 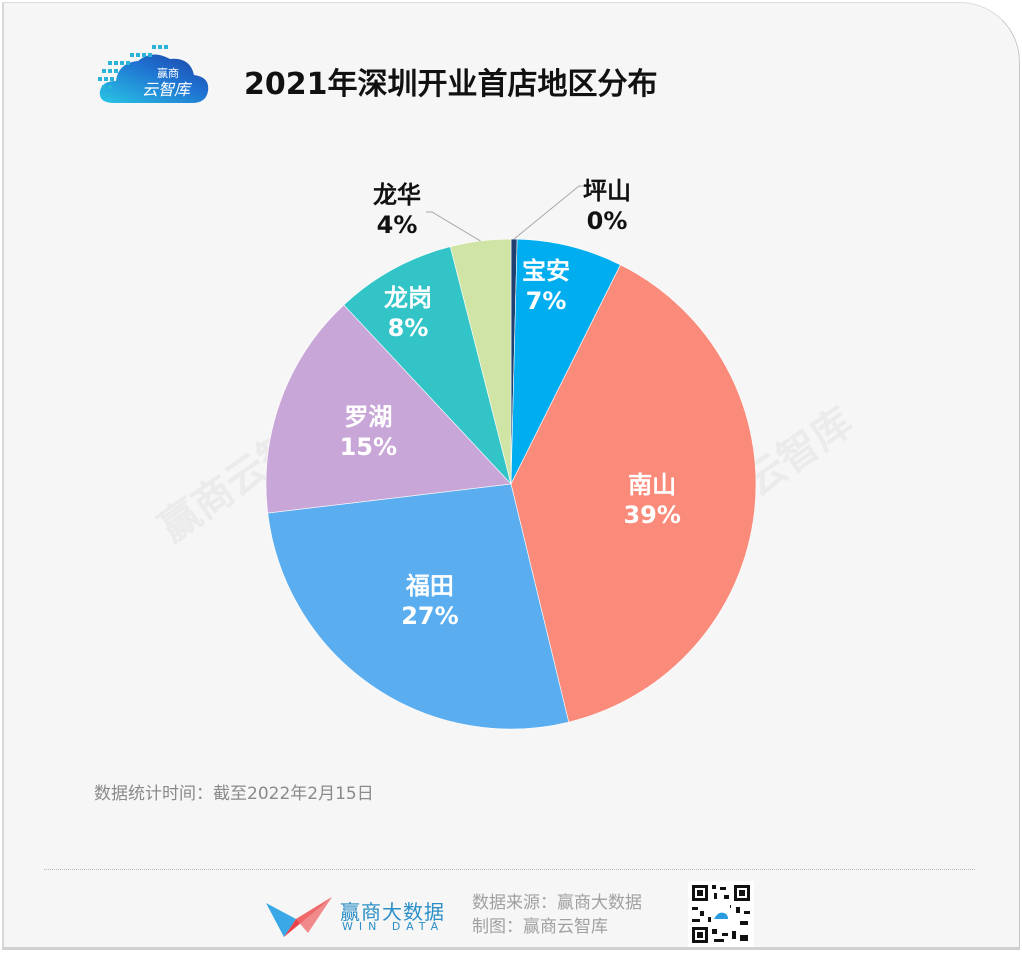 What do you see at coordinates (153, 74) in the screenshot?
I see `yingshang-cloud-logo: 赢商 云智库` at bounding box center [153, 74].